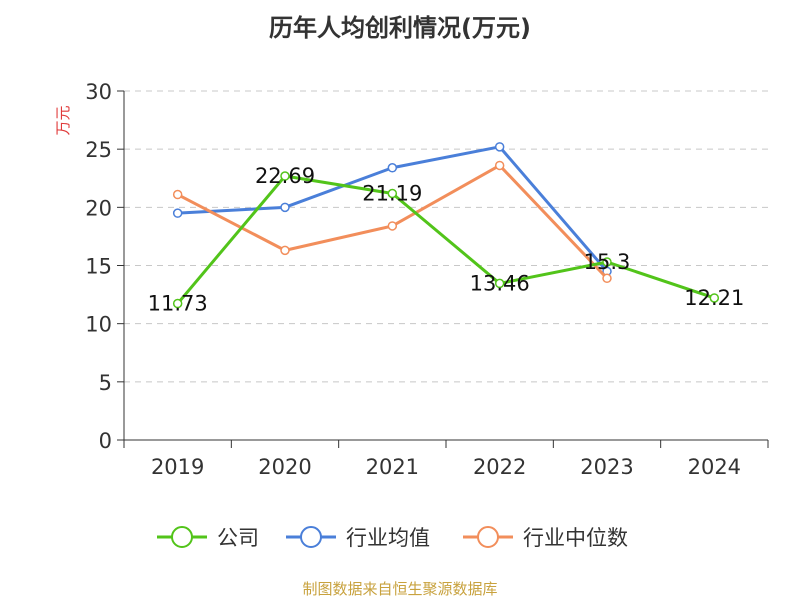 The width and height of the screenshot is (800, 600). What do you see at coordinates (238, 538) in the screenshot?
I see `legend-label: 公司` at bounding box center [238, 538].